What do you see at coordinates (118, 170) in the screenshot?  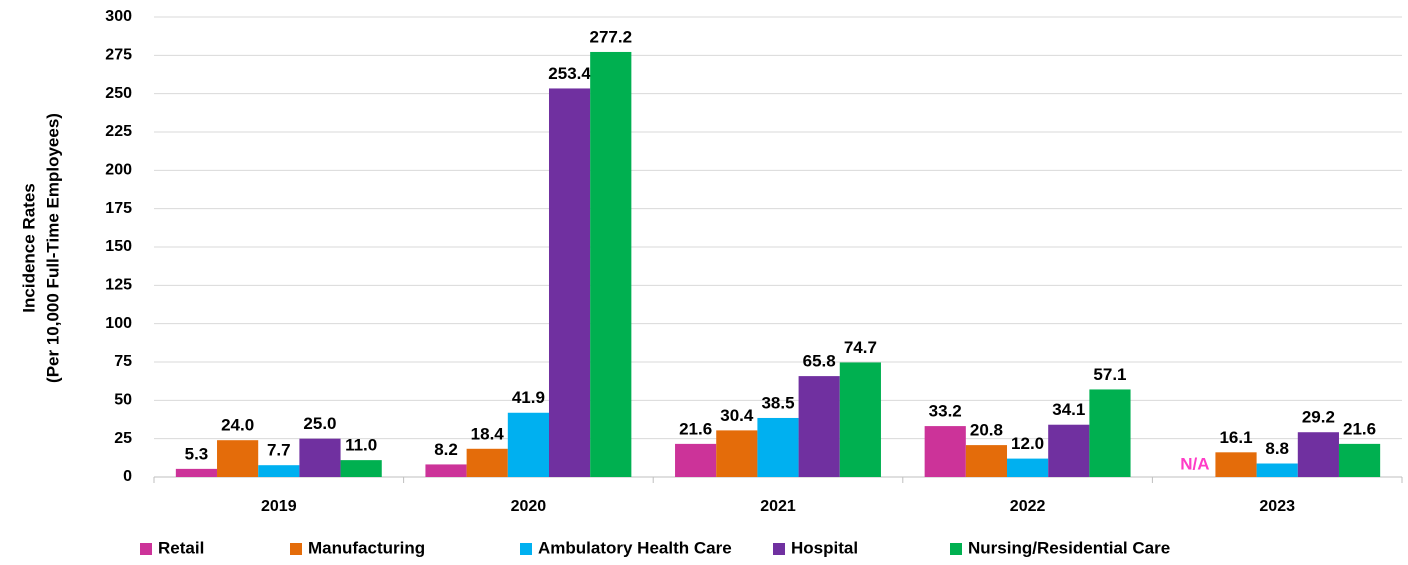 I see `y-tick-label: 200` at bounding box center [118, 170].